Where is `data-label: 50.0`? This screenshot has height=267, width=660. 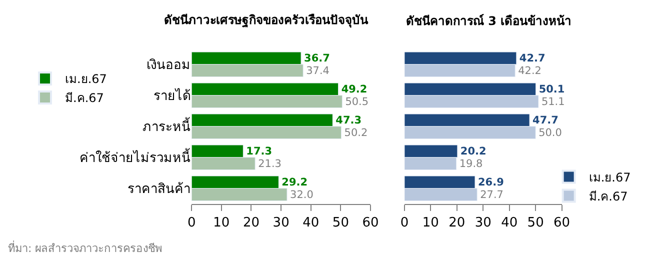
data-label: 50.0 is located at coordinates (550, 132).